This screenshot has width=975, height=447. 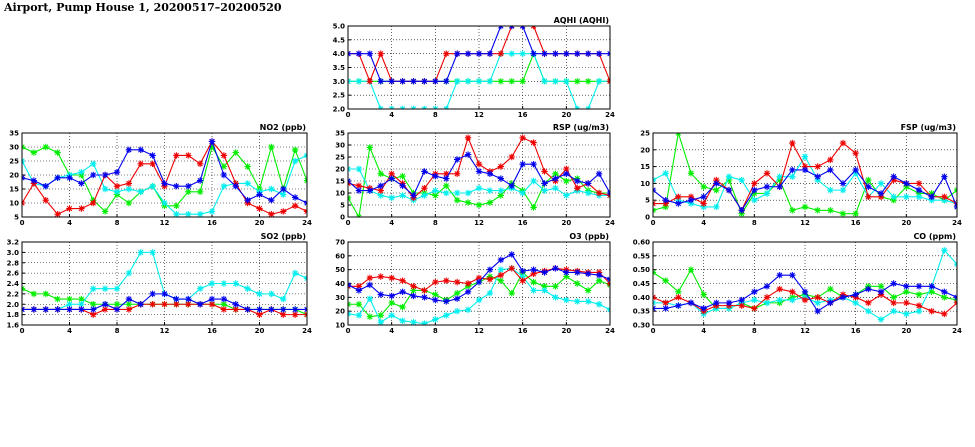 What do you see at coordinates (14, 204) in the screenshot?
I see `y-tick-label: 10` at bounding box center [14, 204].